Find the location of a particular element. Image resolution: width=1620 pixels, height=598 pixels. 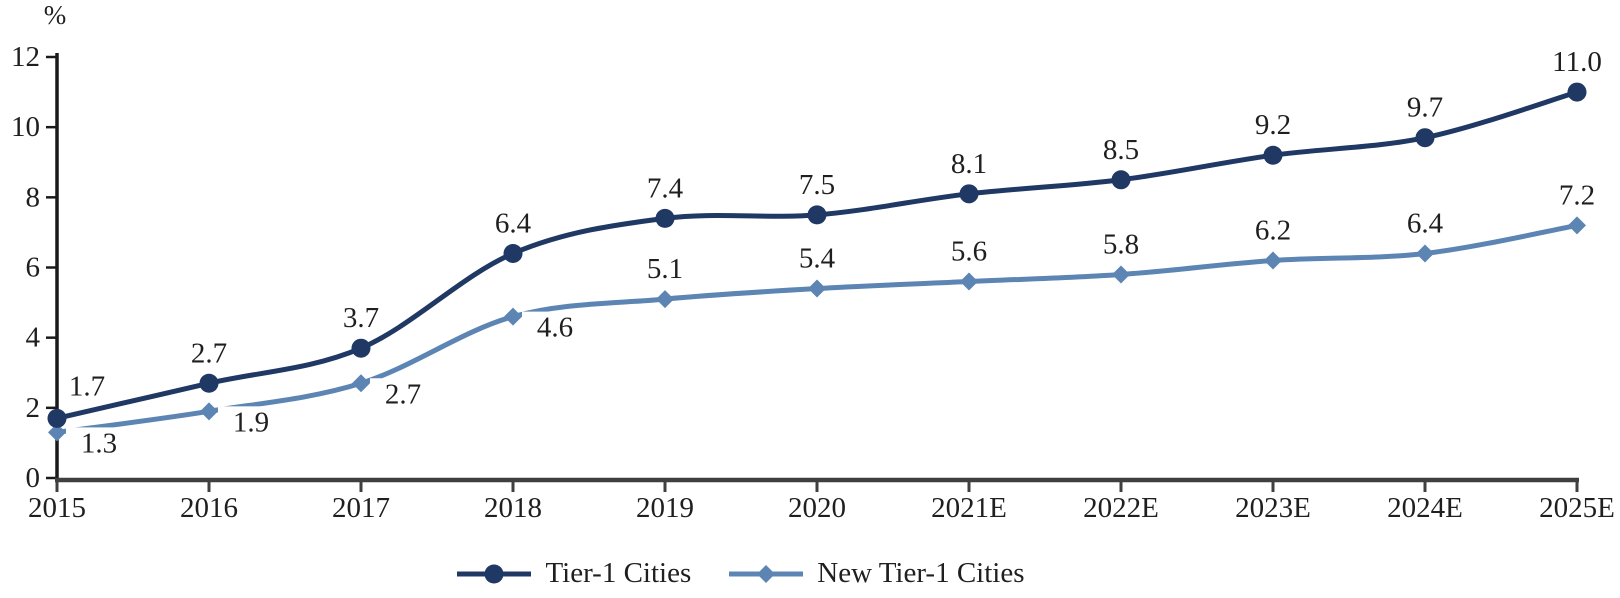

svg-text: 2016 is located at coordinates (209, 508).